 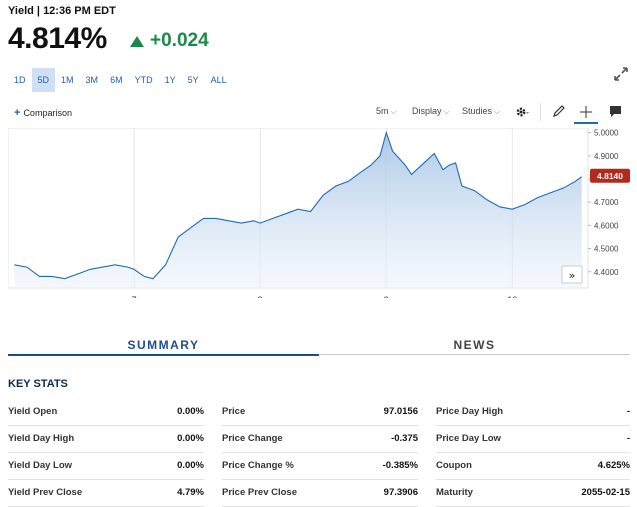 I want to click on comparison-button: + Comparison, so click(x=43, y=113).